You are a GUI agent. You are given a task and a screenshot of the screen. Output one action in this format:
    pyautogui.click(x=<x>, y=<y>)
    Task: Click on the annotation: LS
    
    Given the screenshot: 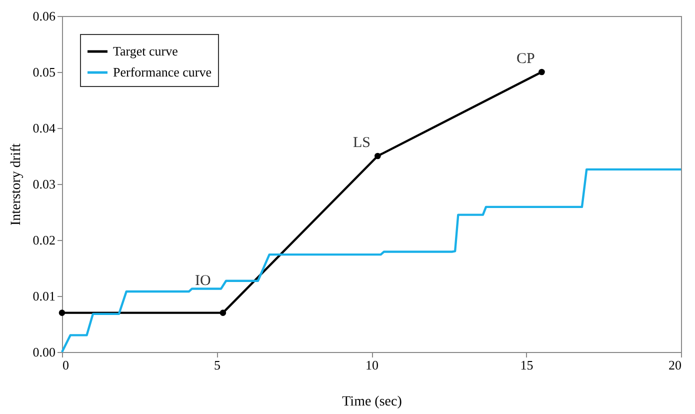 What is the action you would take?
    pyautogui.click(x=361, y=143)
    